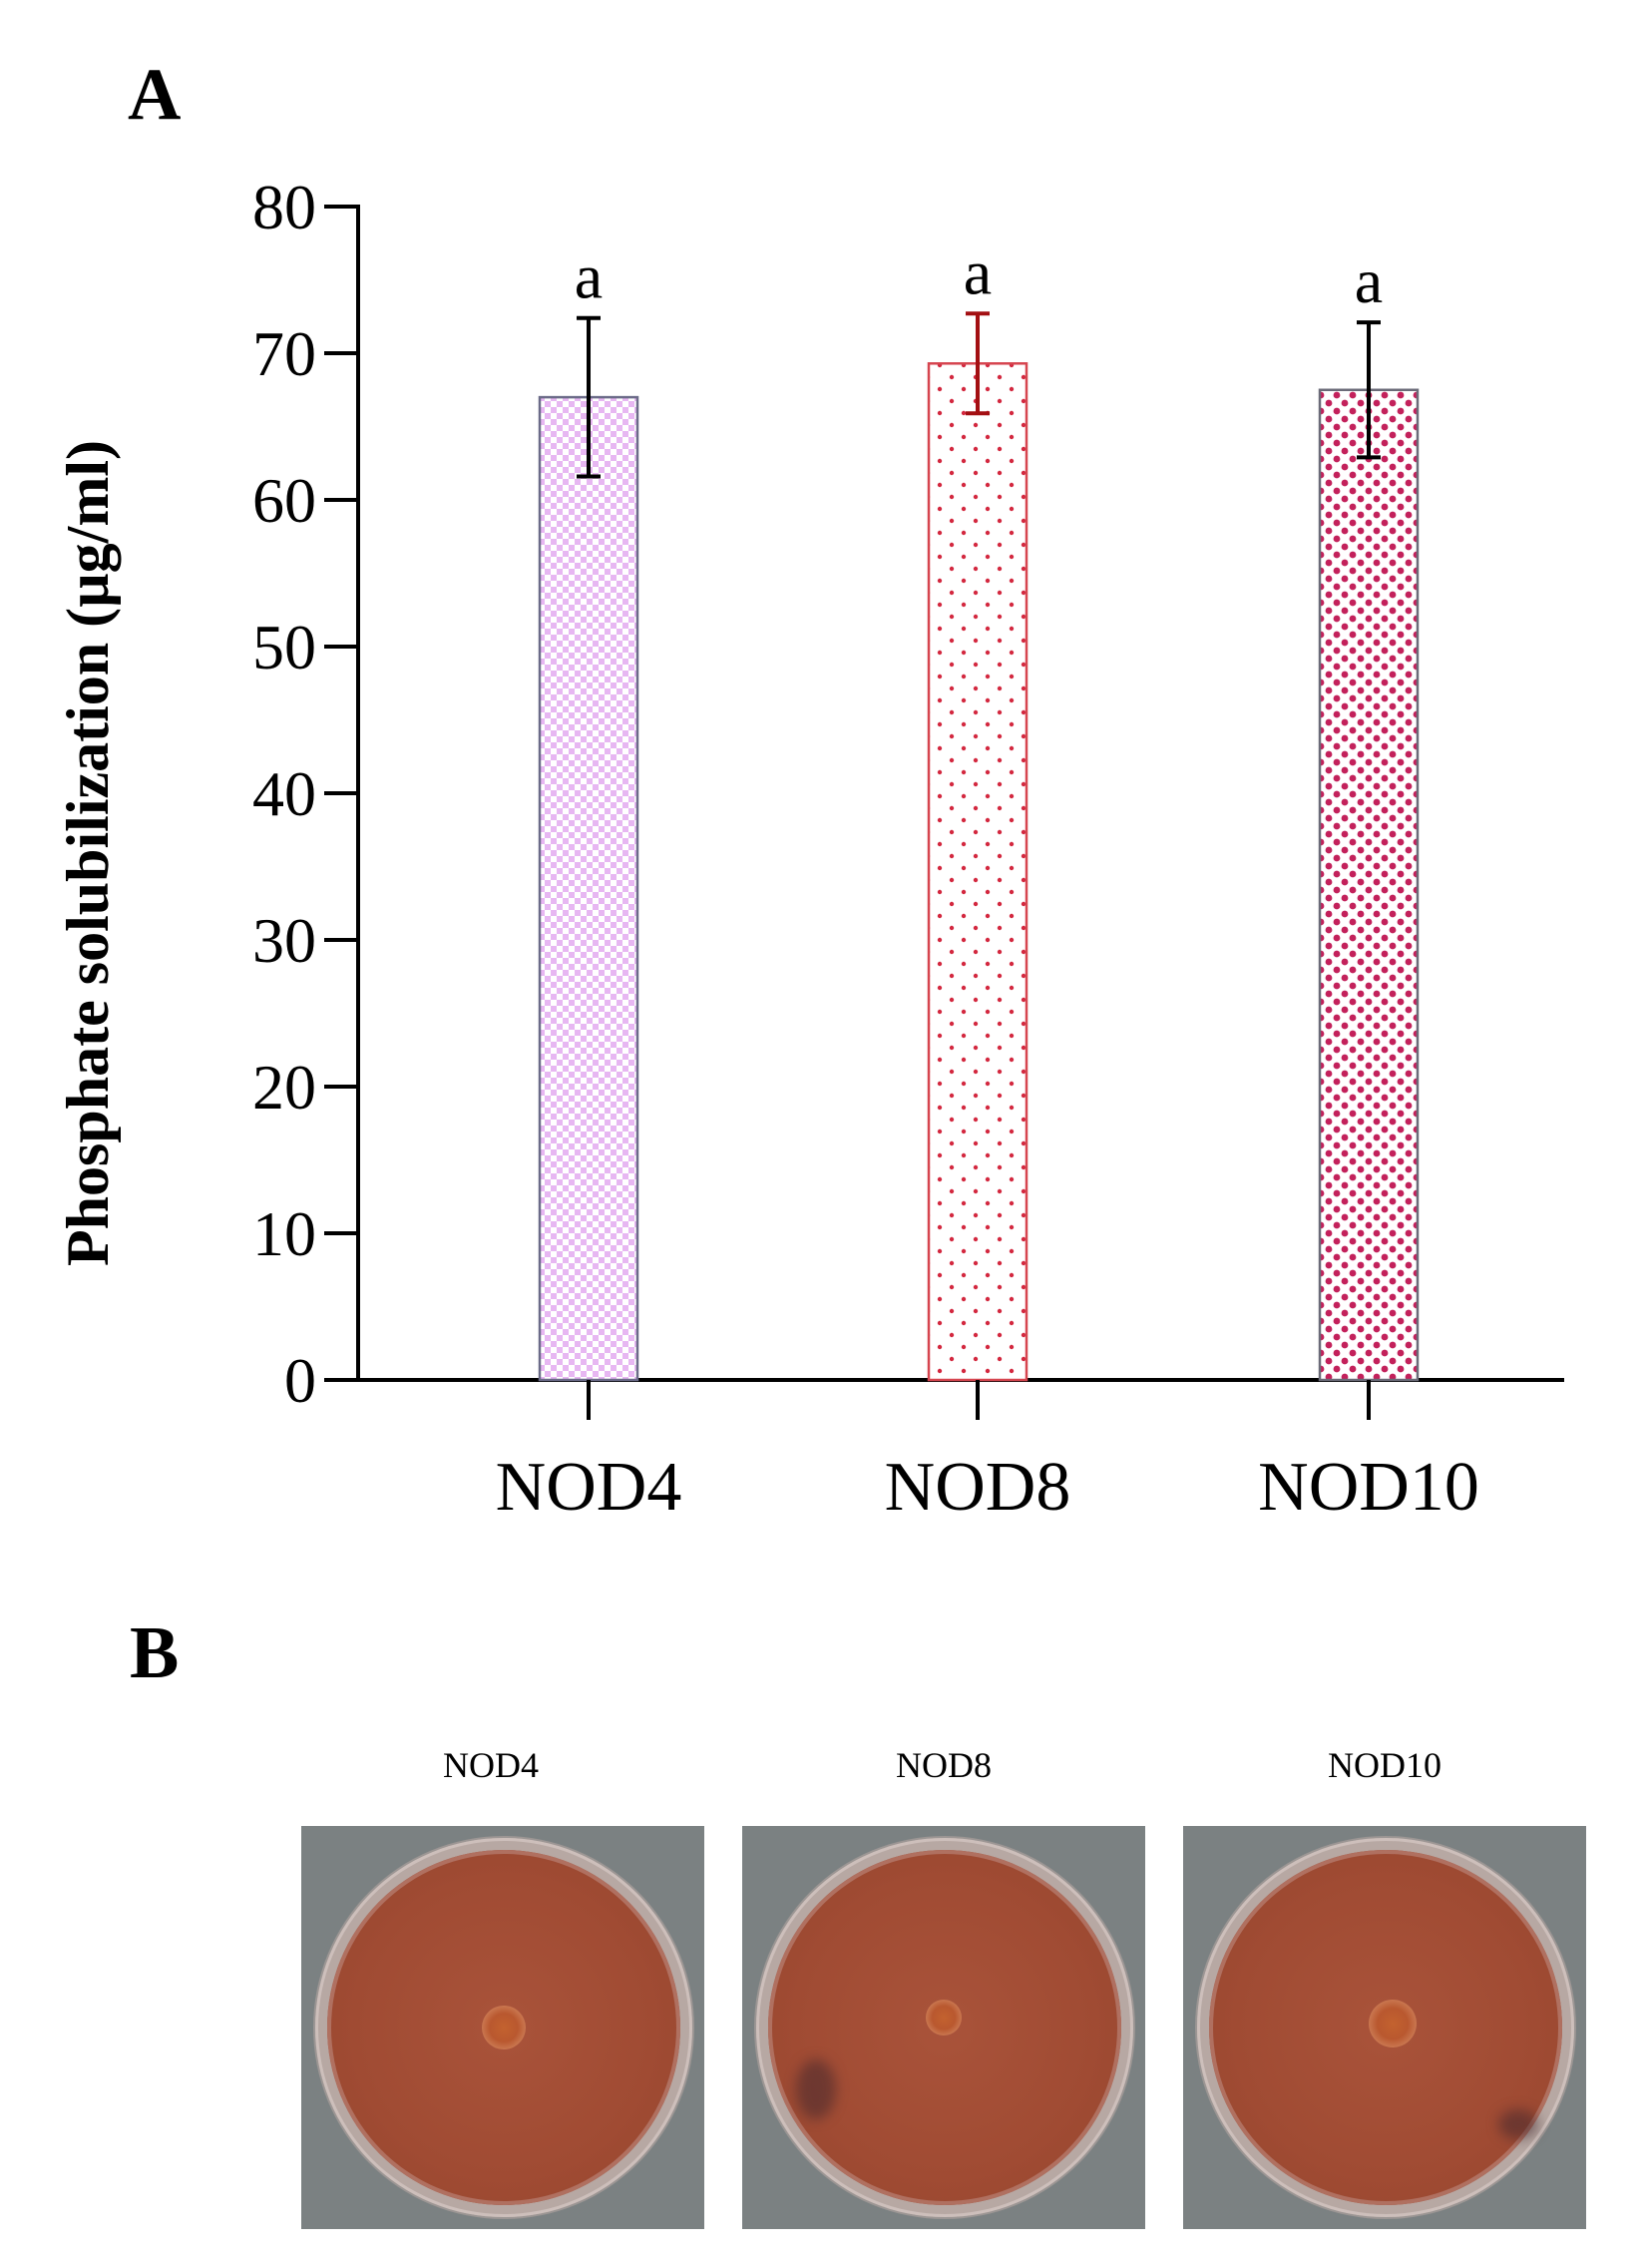 Image resolution: width=1647 pixels, height=2268 pixels. Describe the element at coordinates (491, 1765) in the screenshot. I see `plate-label-nod4: NOD4` at that location.